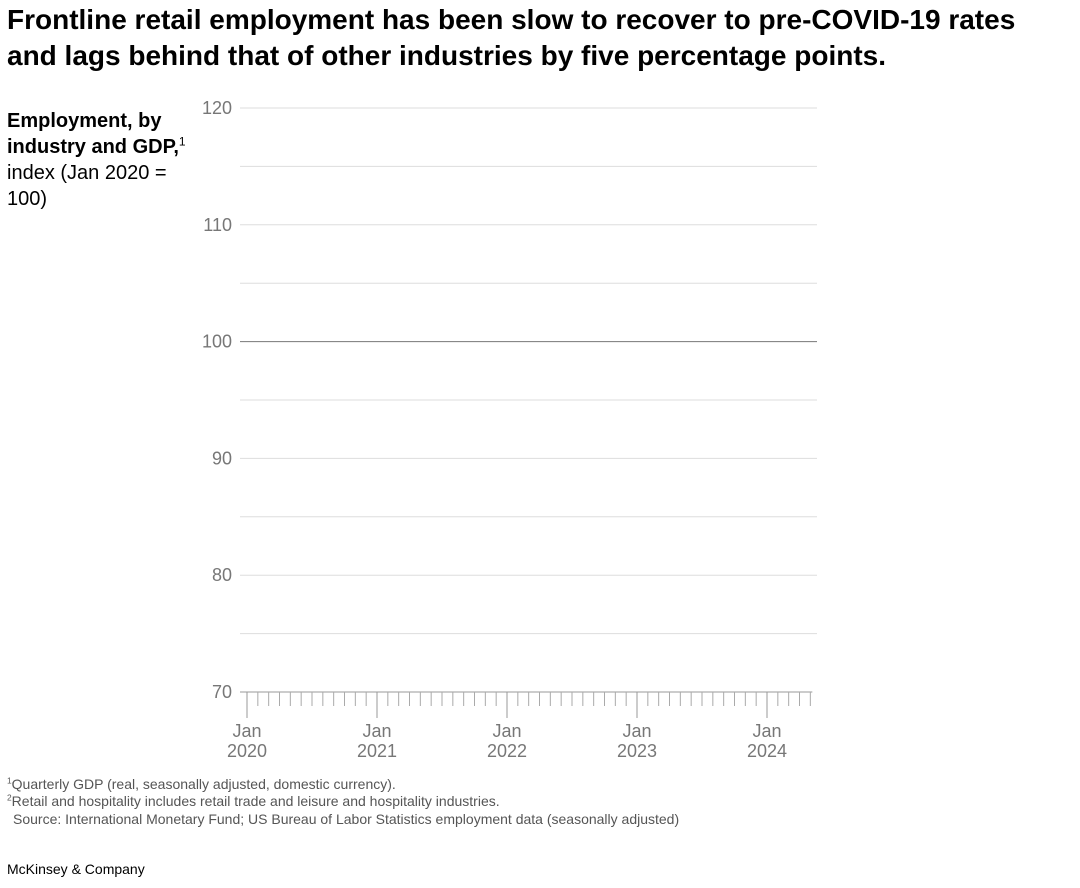 Image resolution: width=1080 pixels, height=888 pixels. Describe the element at coordinates (217, 225) in the screenshot. I see `y-tick-label: 110` at that location.